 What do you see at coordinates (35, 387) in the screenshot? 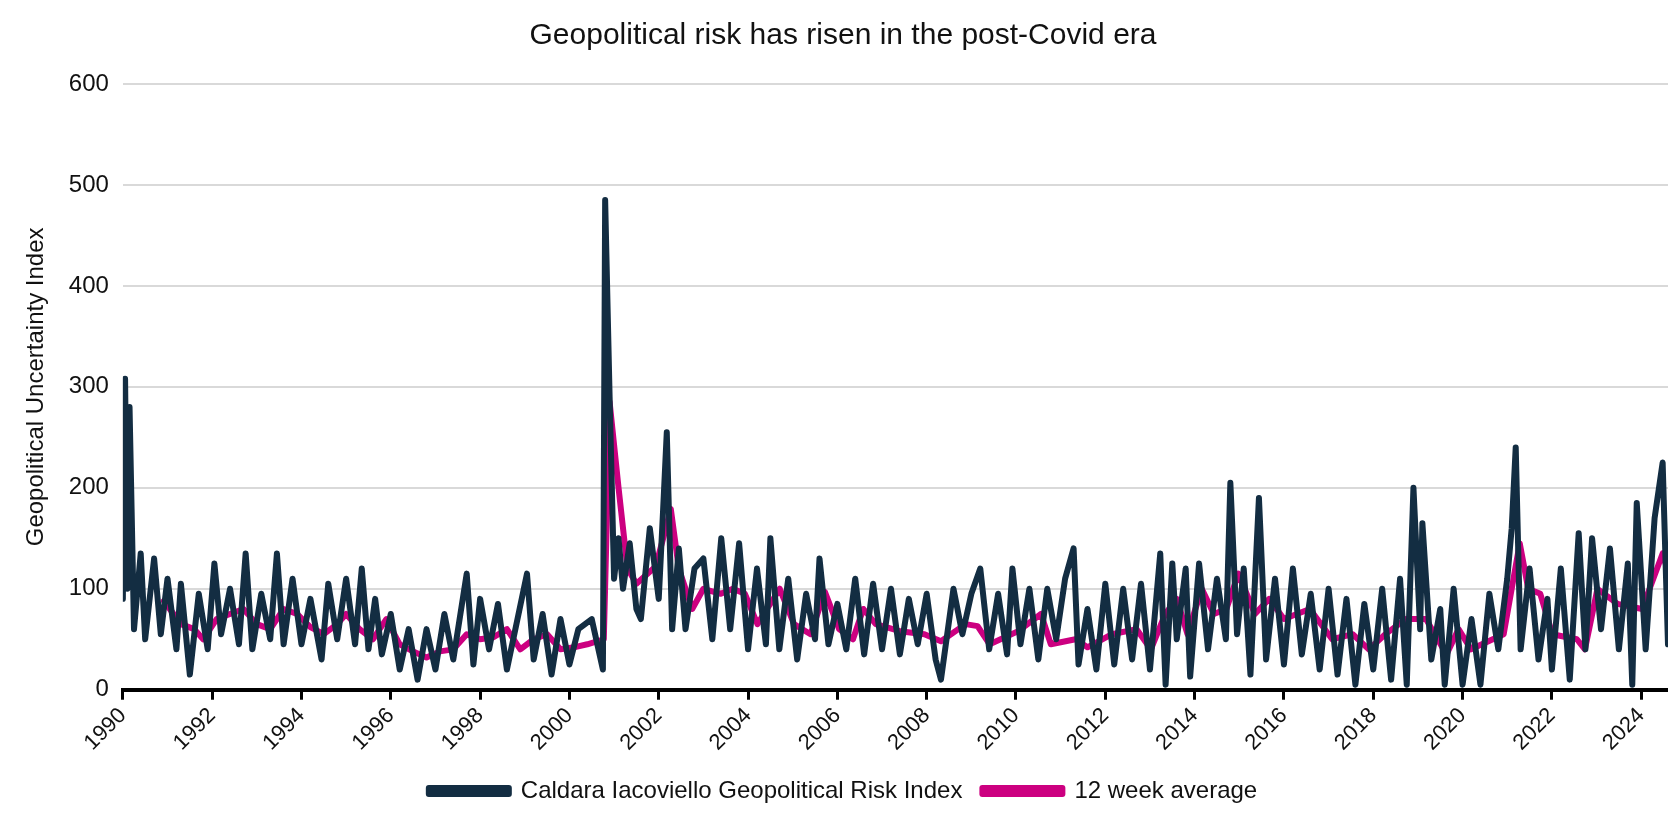
I see `y-axis-title: Geopolitical Uncertainty Index` at bounding box center [35, 387].